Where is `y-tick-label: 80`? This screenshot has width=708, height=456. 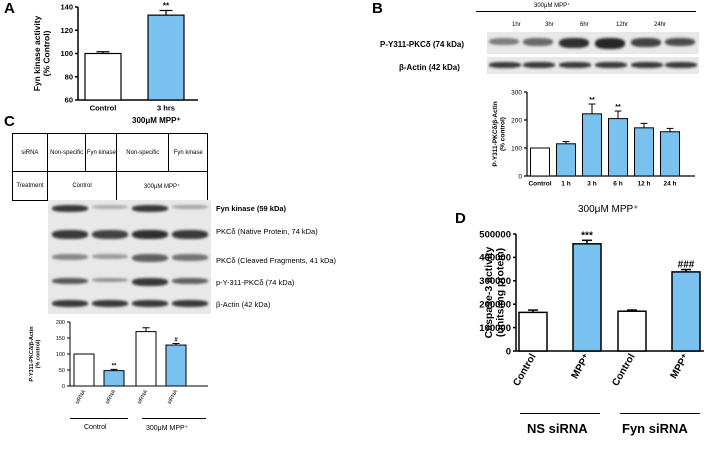
y-tick-label: 80 is located at coordinates (69, 76).